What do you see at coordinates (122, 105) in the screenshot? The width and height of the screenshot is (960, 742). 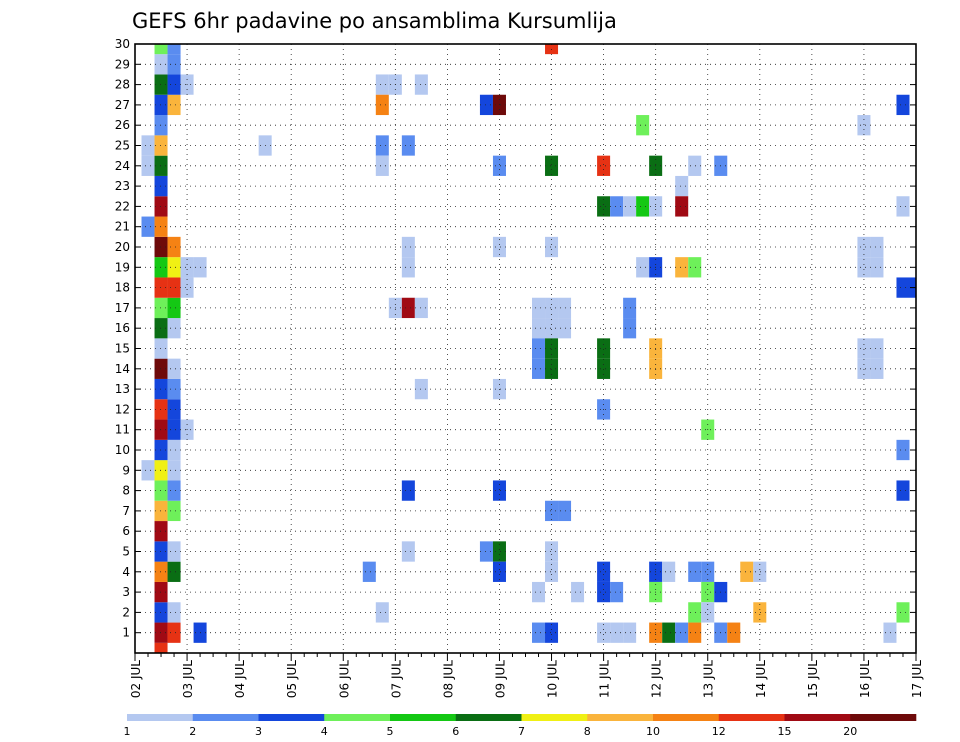 I see `y-tick-label: 27` at bounding box center [122, 105].